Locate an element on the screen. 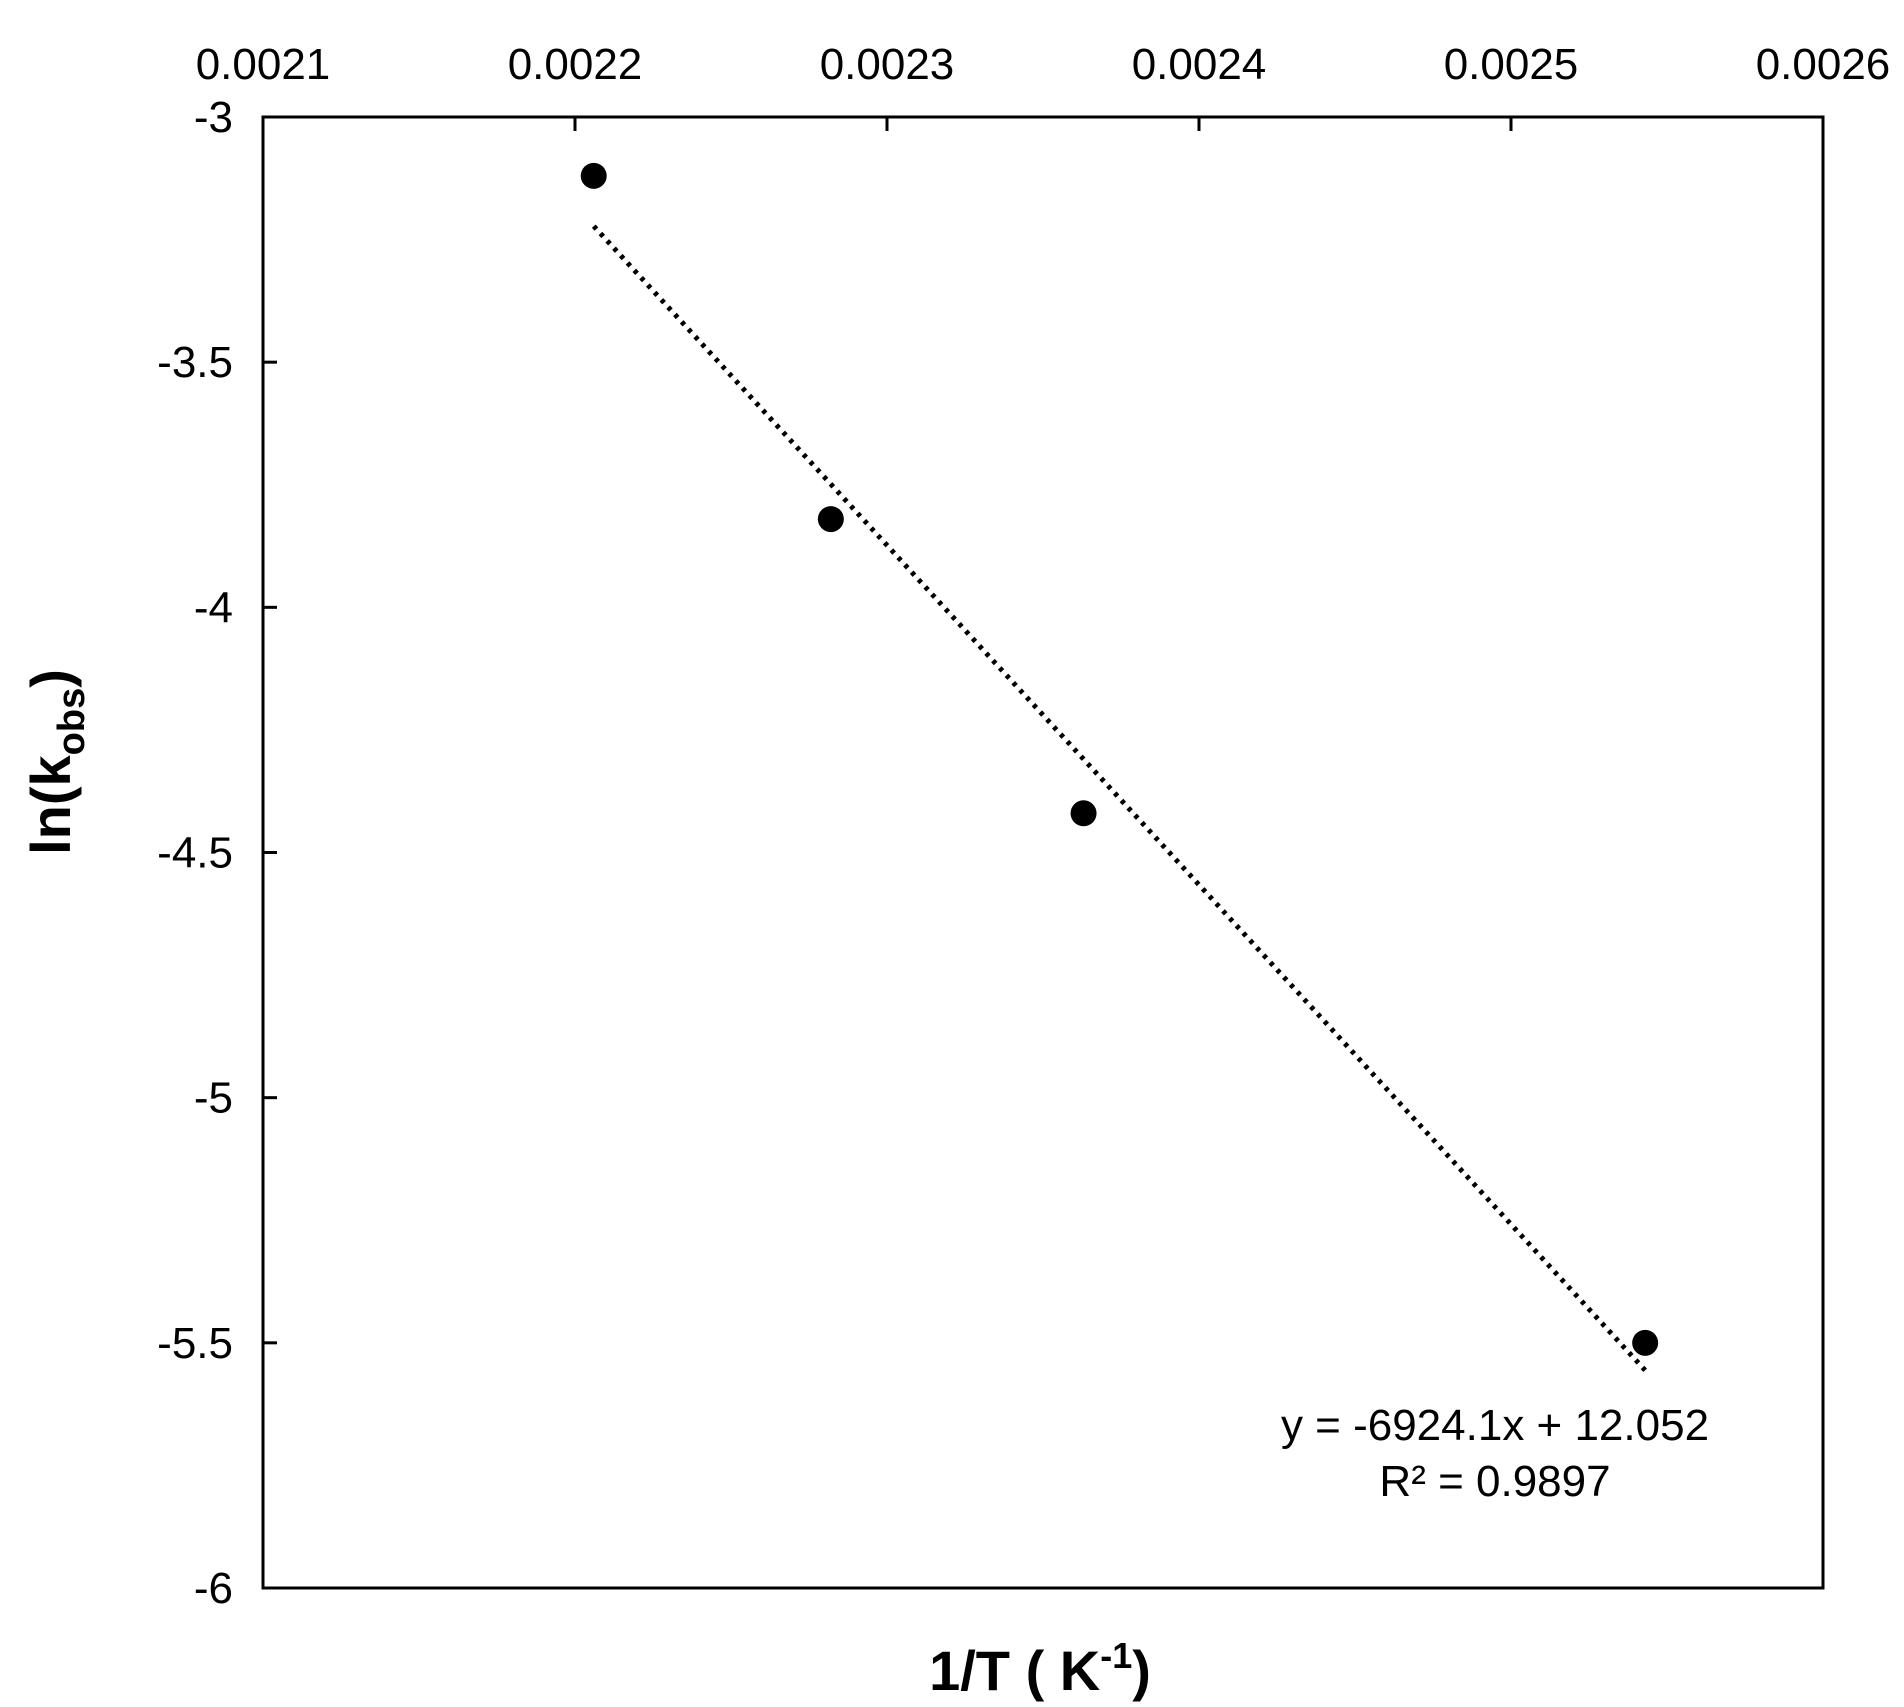  y-tick-label: -4.5 is located at coordinates (195, 853).